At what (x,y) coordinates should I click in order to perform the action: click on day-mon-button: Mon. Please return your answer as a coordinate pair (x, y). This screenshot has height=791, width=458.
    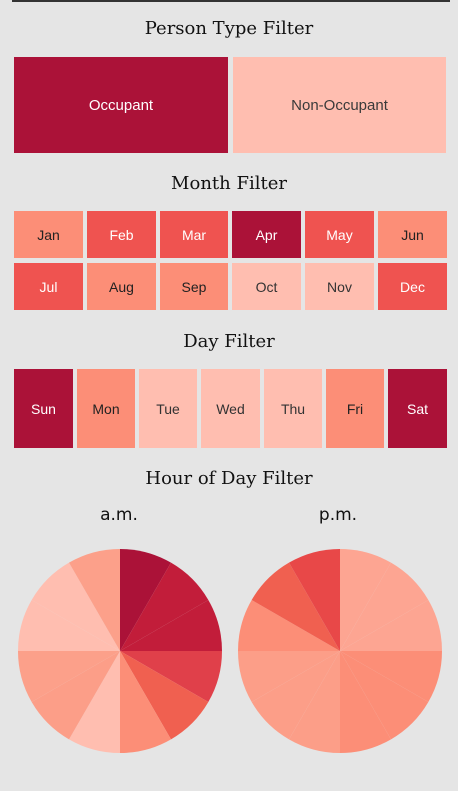
    Looking at the image, I should click on (106, 408).